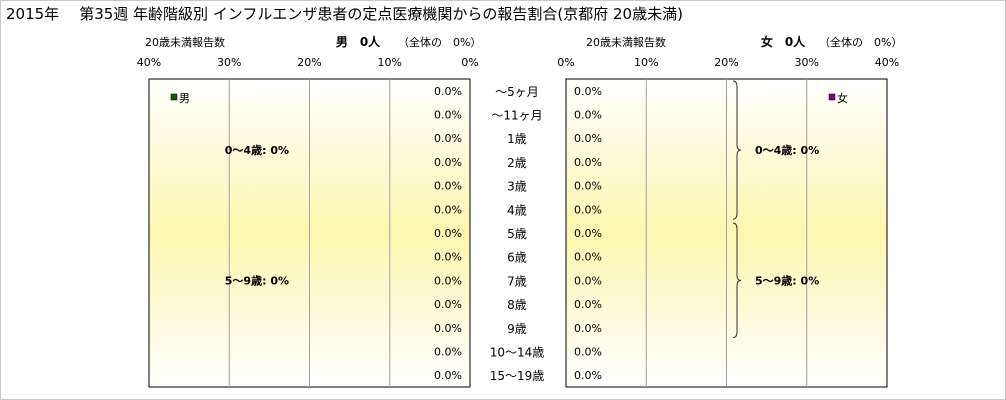  Describe the element at coordinates (257, 280) in the screenshot. I see `male-group-label: 5～9歳: 0%` at that location.